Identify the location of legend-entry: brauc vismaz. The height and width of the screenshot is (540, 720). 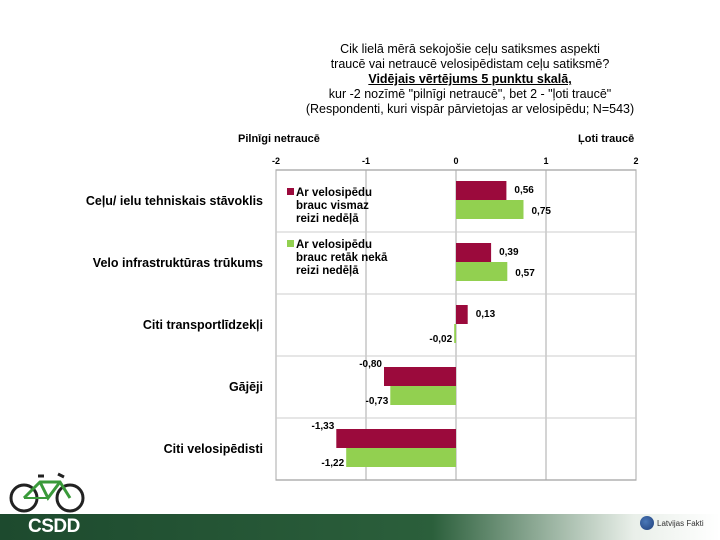
(332, 206).